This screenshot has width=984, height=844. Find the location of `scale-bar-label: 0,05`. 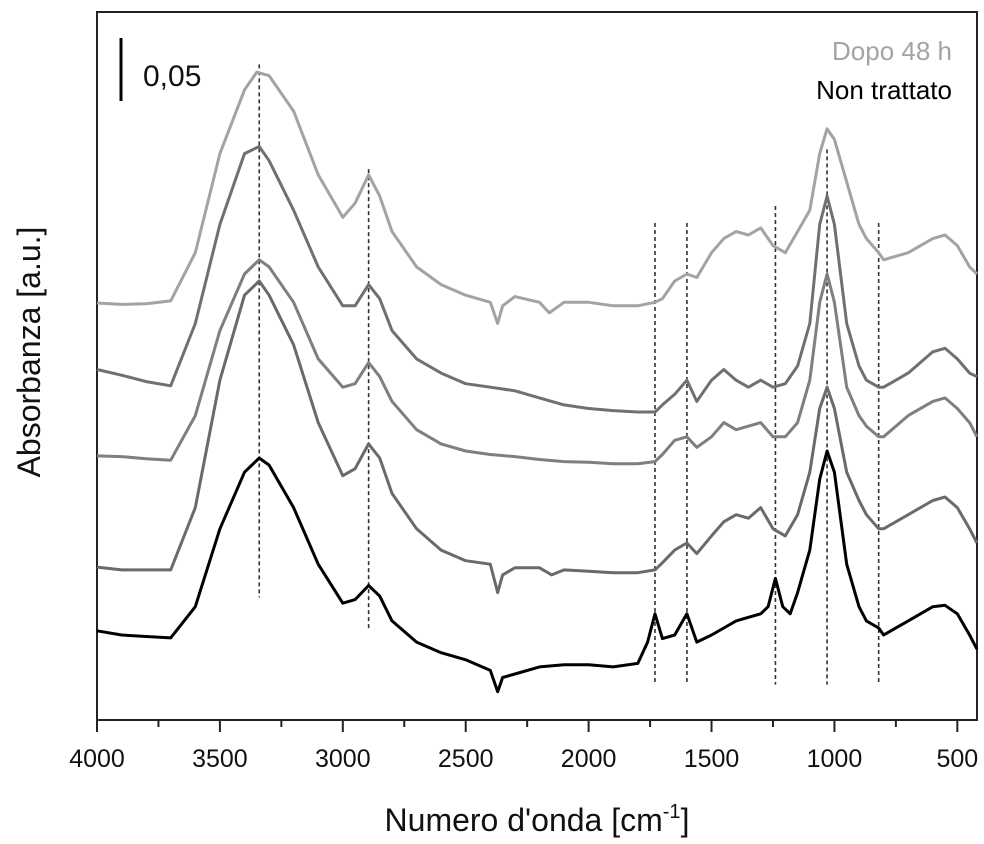

scale-bar-label: 0,05 is located at coordinates (172, 76).